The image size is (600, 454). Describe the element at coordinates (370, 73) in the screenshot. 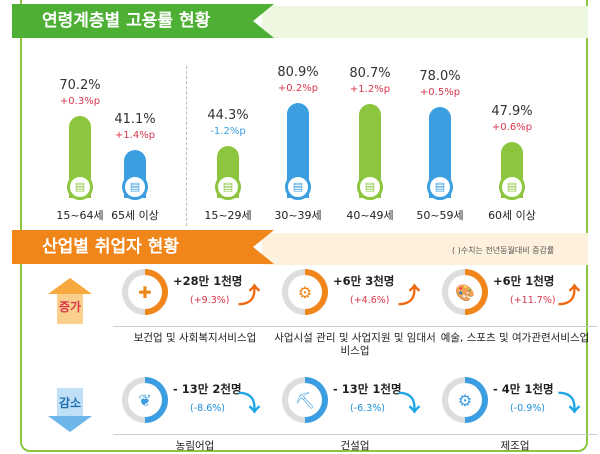

I see `employment-rate-value: 80.7%` at that location.